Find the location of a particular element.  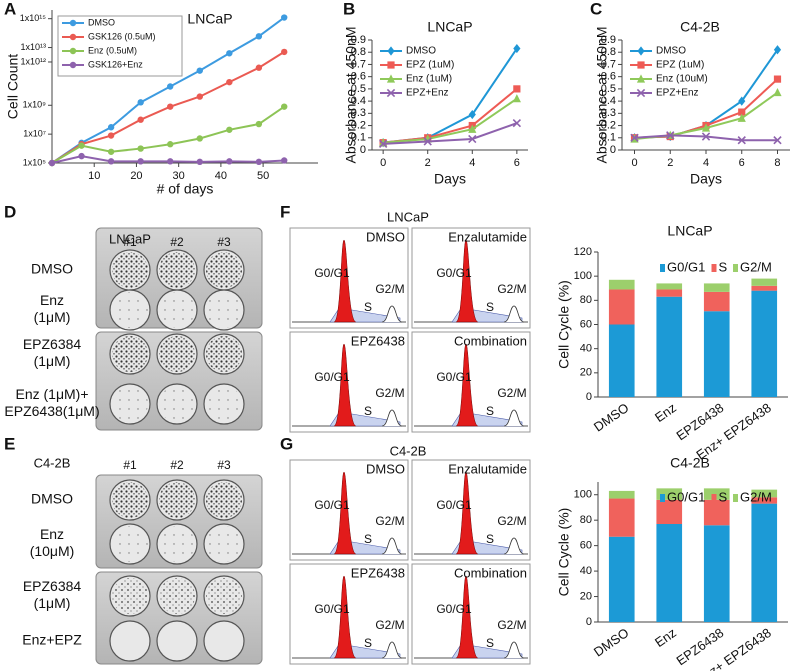

legend-label: S is located at coordinates (723, 266).